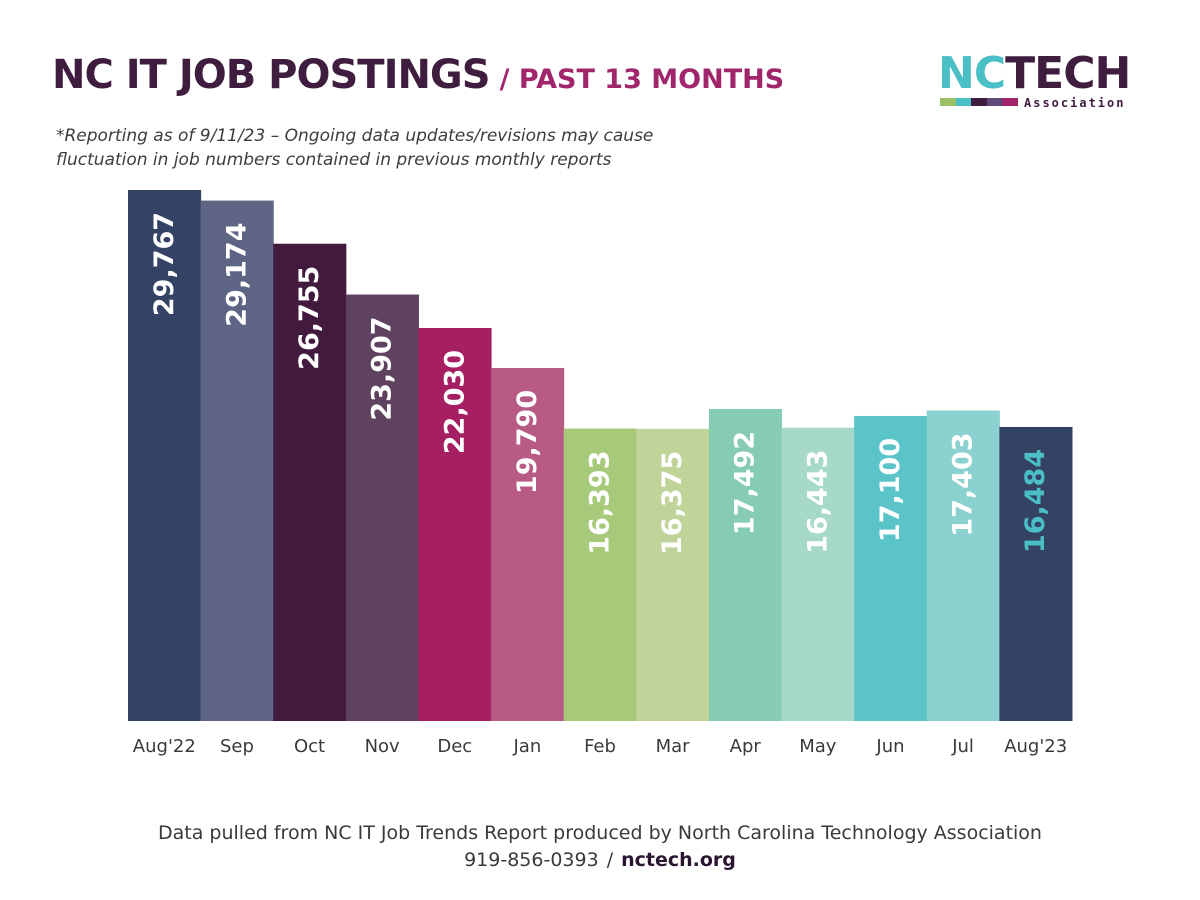  What do you see at coordinates (962, 746) in the screenshot?
I see `x-tick-label: Jul` at bounding box center [962, 746].